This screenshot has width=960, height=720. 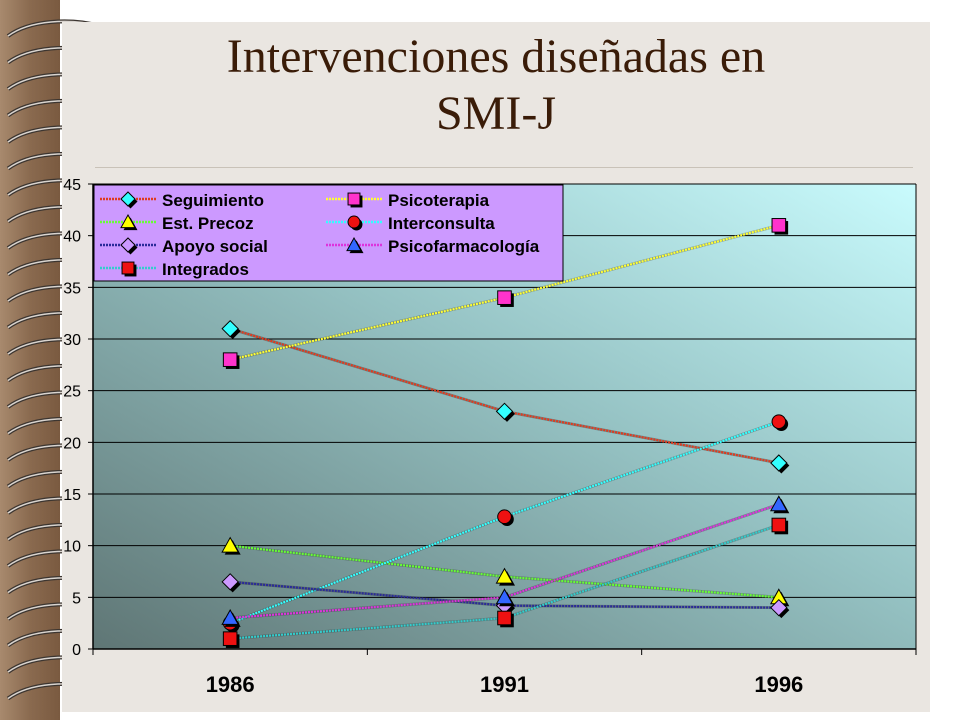 I want to click on legend-label: Interconsulta, so click(x=441, y=223).